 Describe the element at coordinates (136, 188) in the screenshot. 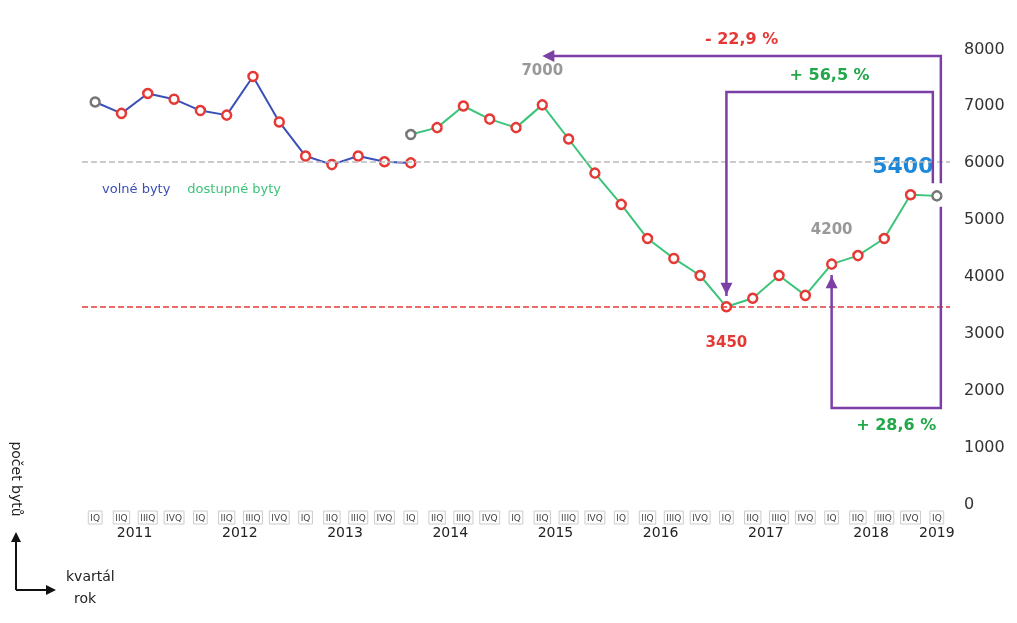

I see `text: volné byty` at that location.